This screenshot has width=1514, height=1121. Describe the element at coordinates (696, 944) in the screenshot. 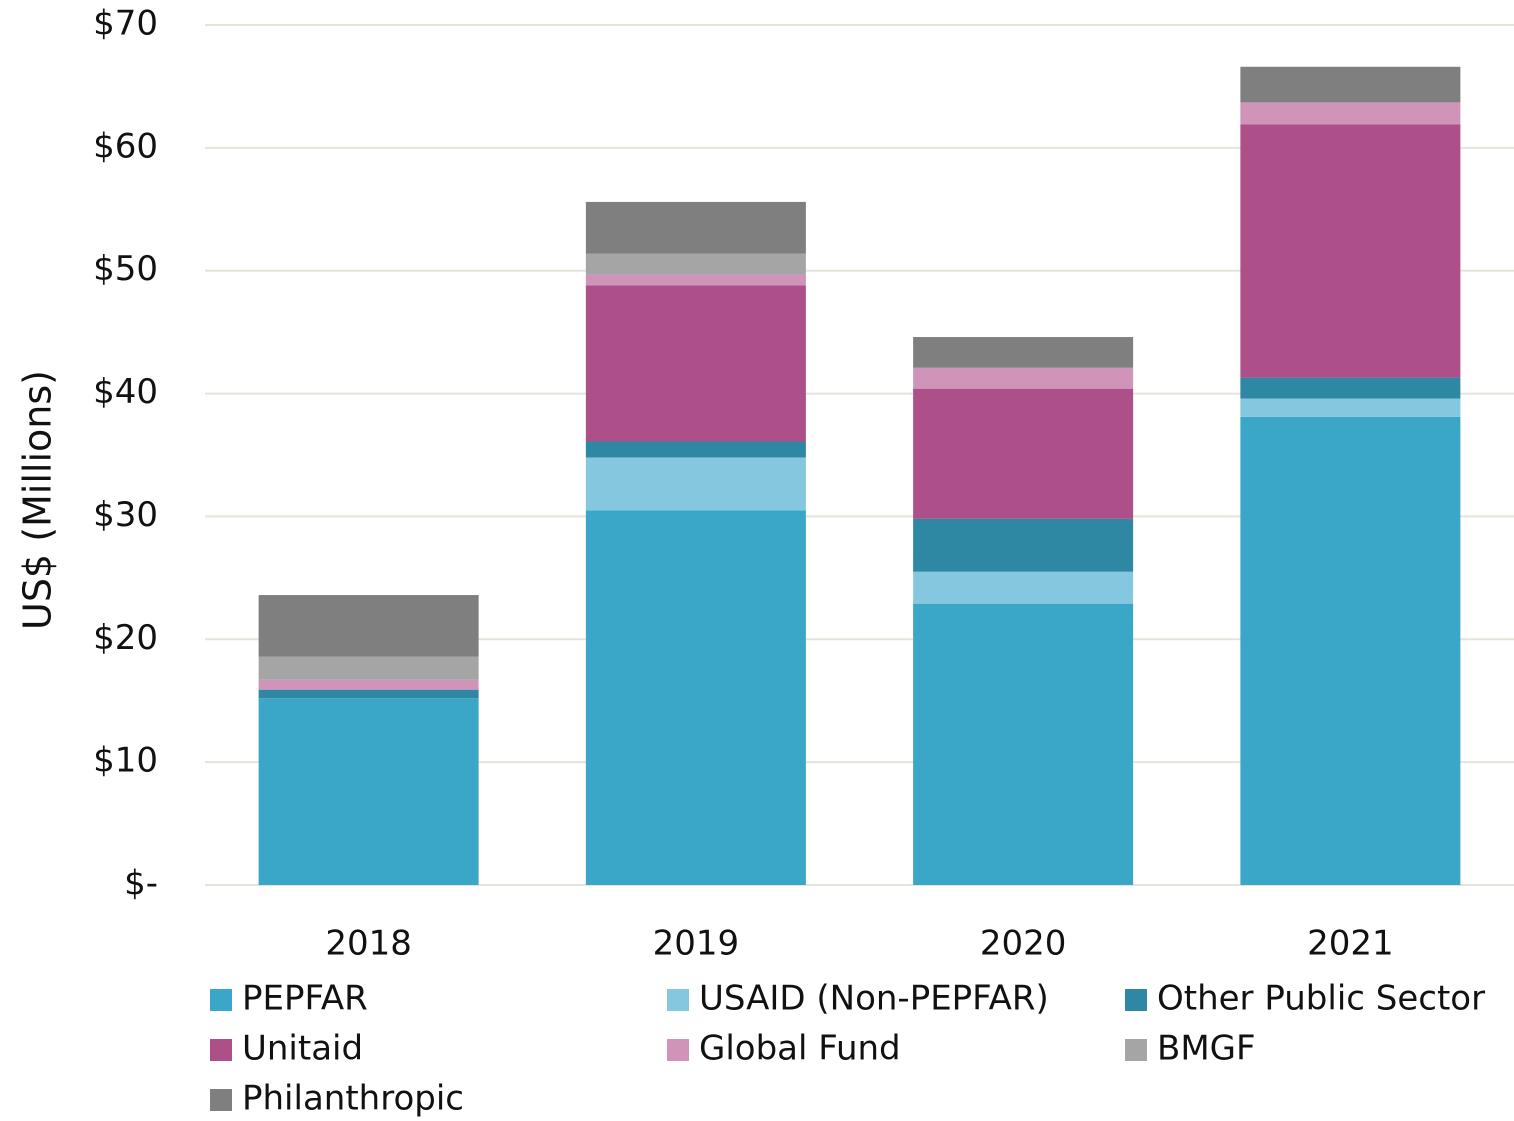

I see `x-tick-label: 2019` at that location.